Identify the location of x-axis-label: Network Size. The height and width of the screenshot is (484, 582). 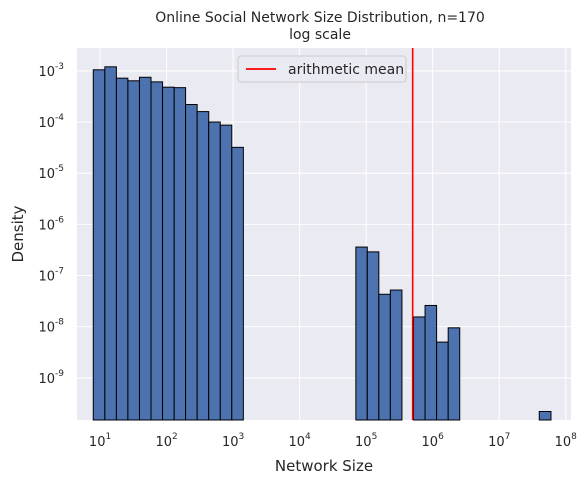
(324, 466).